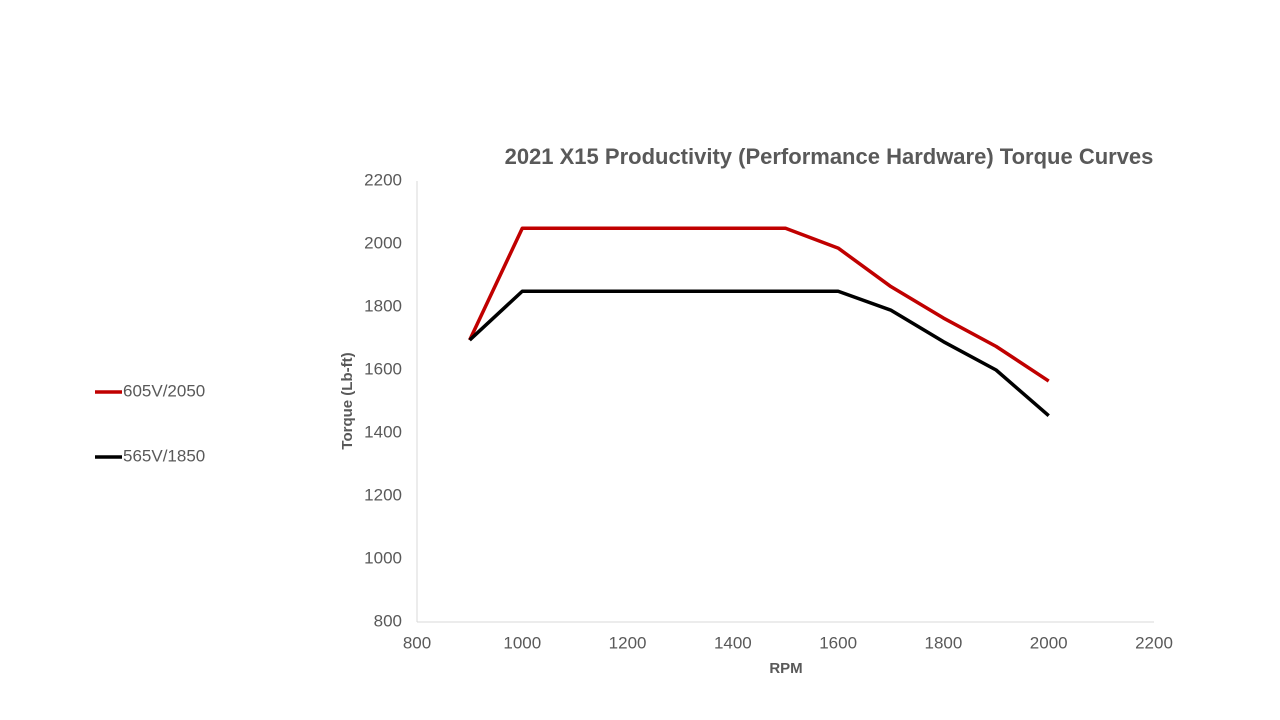 The image size is (1280, 720). Describe the element at coordinates (383, 557) in the screenshot. I see `y-tick-label: 1000` at that location.